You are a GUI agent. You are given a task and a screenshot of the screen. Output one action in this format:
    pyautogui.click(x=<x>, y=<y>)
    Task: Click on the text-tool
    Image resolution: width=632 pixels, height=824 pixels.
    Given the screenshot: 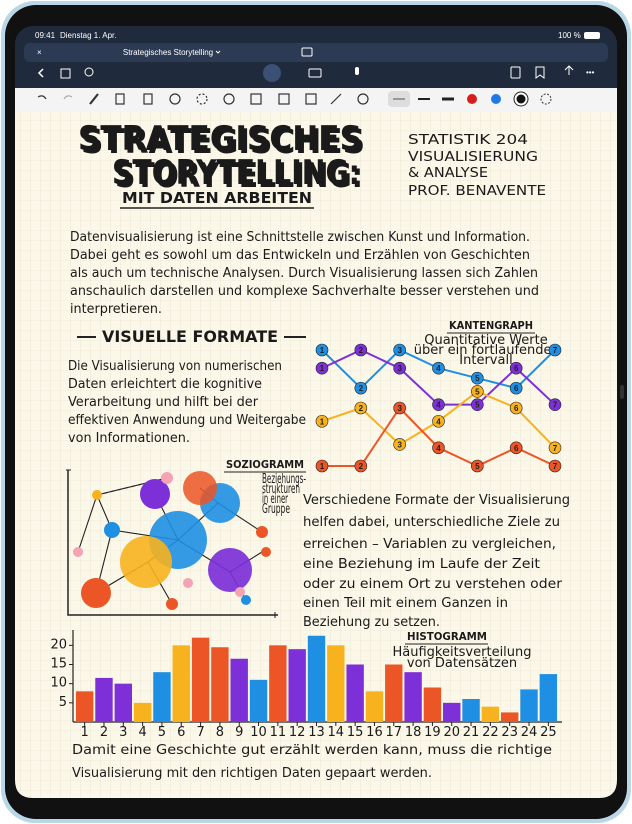 What is the action you would take?
    pyautogui.click(x=284, y=99)
    